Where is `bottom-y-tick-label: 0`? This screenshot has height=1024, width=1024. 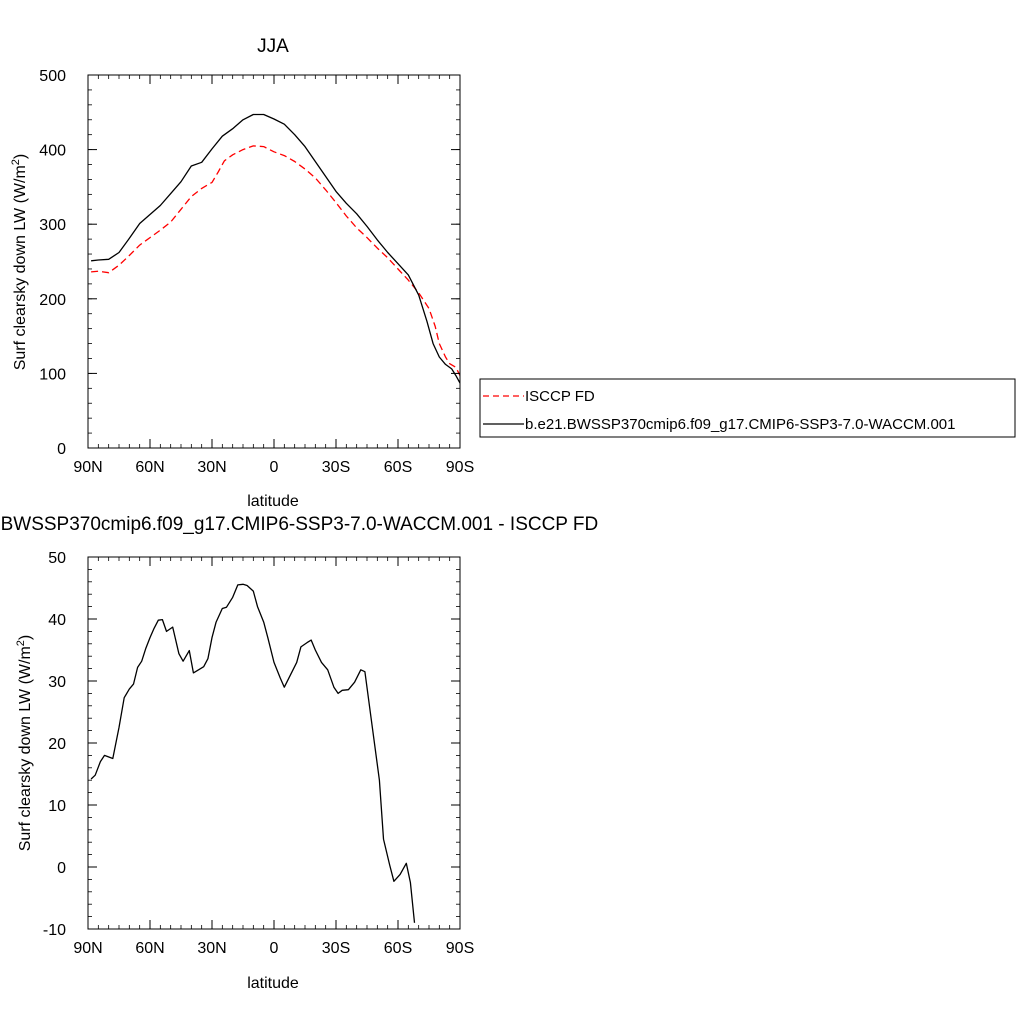
bottom-y-tick-label: 0 is located at coordinates (61, 868).